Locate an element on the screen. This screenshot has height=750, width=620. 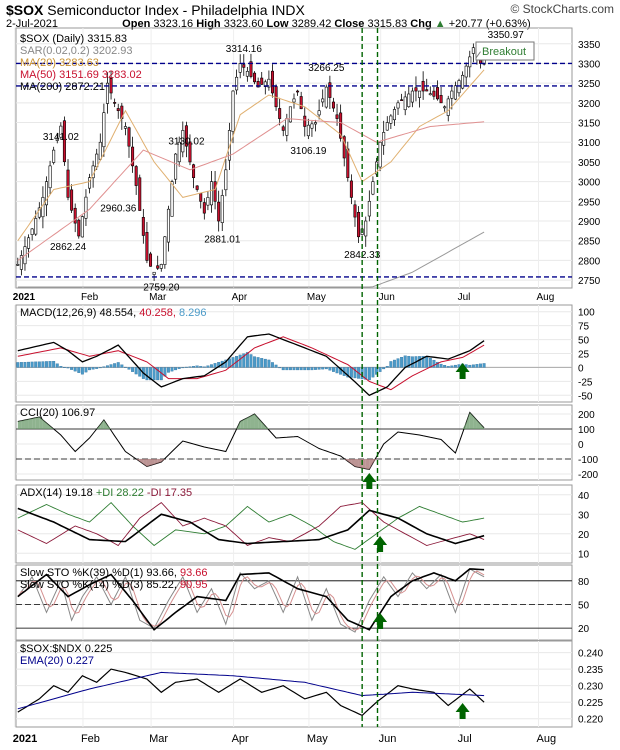
ratio-legend-1: $SOX:$NDX 0.225 is located at coordinates (66, 649).